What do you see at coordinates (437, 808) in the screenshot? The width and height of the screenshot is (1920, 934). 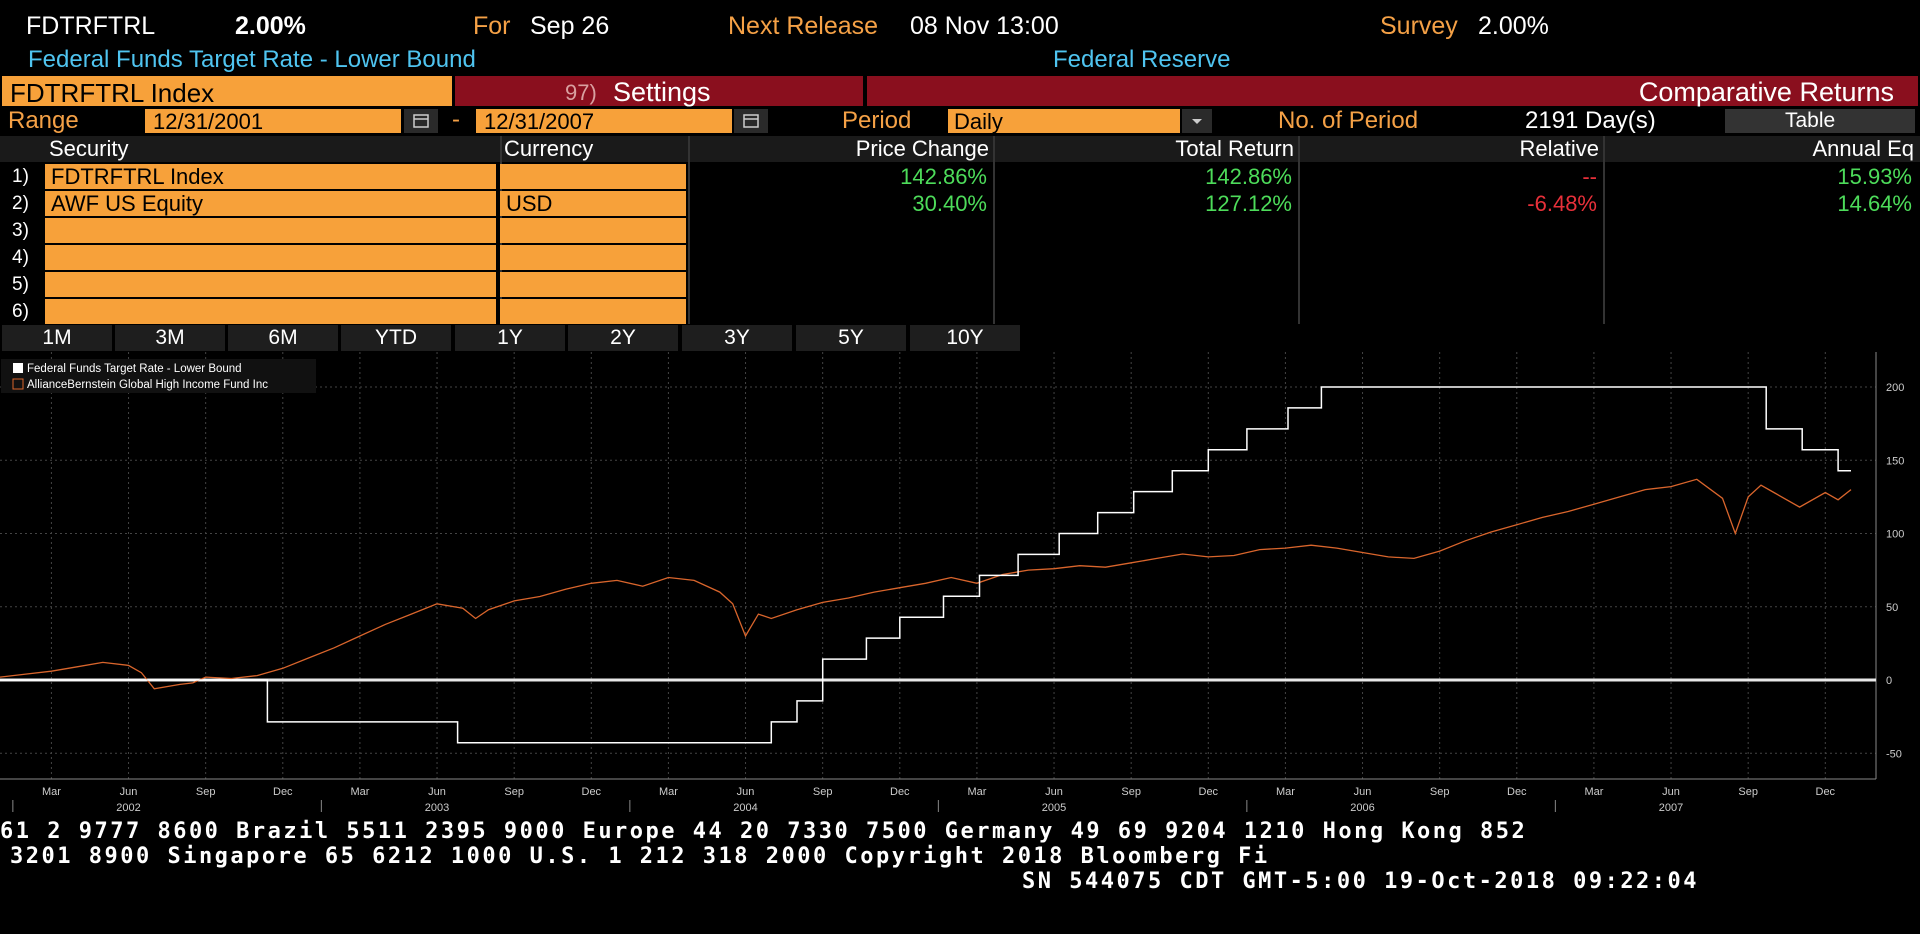 I see `x-tick-year: 2003` at bounding box center [437, 808].